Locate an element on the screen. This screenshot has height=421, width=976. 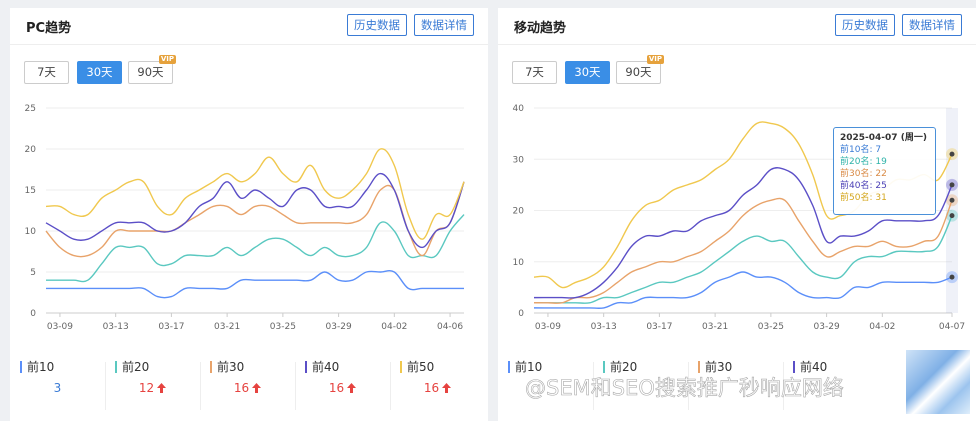
pc-x-tick-label: 03-09 is located at coordinates (60, 327).